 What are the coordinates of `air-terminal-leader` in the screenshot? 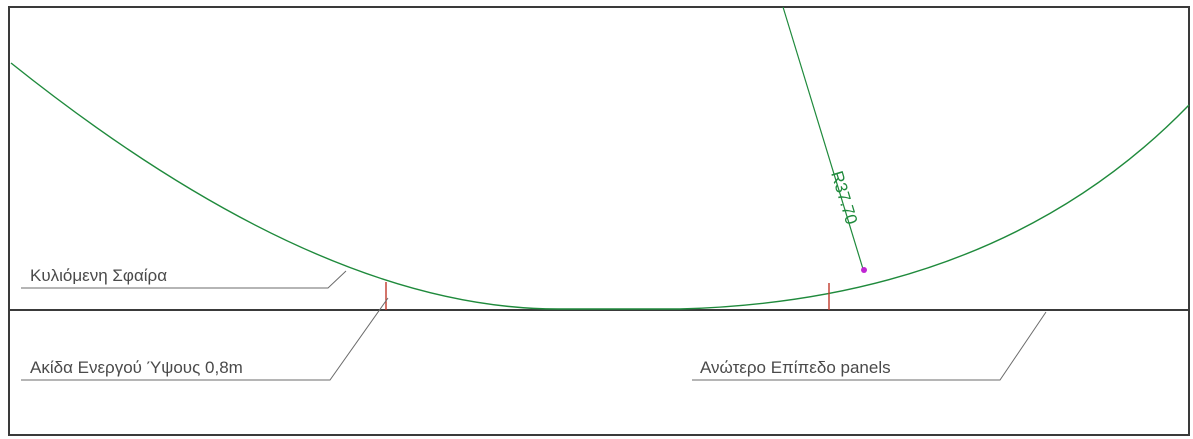 It's located at (205, 339).